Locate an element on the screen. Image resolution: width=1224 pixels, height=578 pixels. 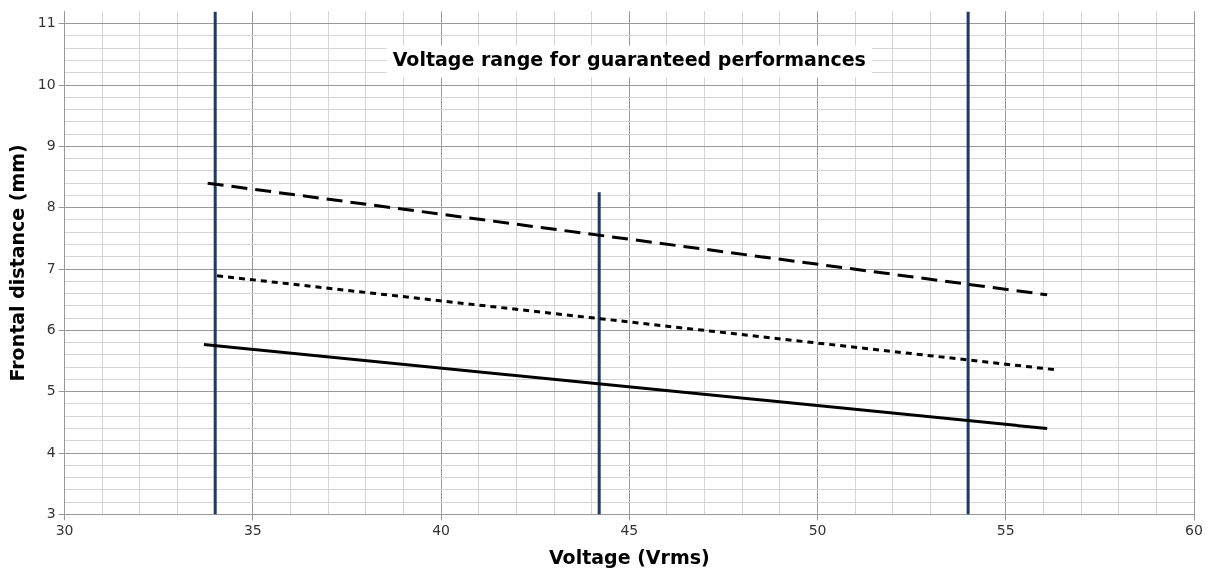
y-tick-label: 3 is located at coordinates (51, 513).